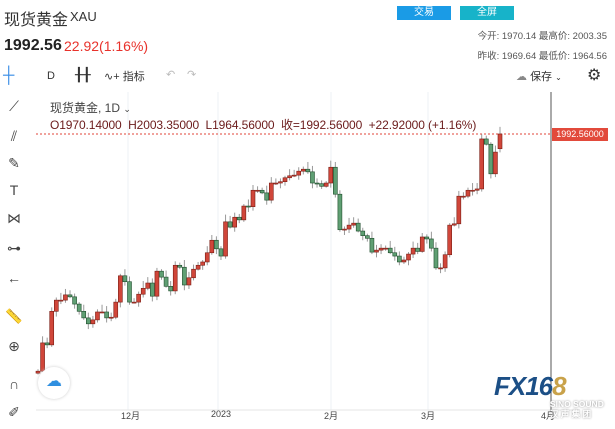  I want to click on high-value: 2003.35, so click(589, 36).